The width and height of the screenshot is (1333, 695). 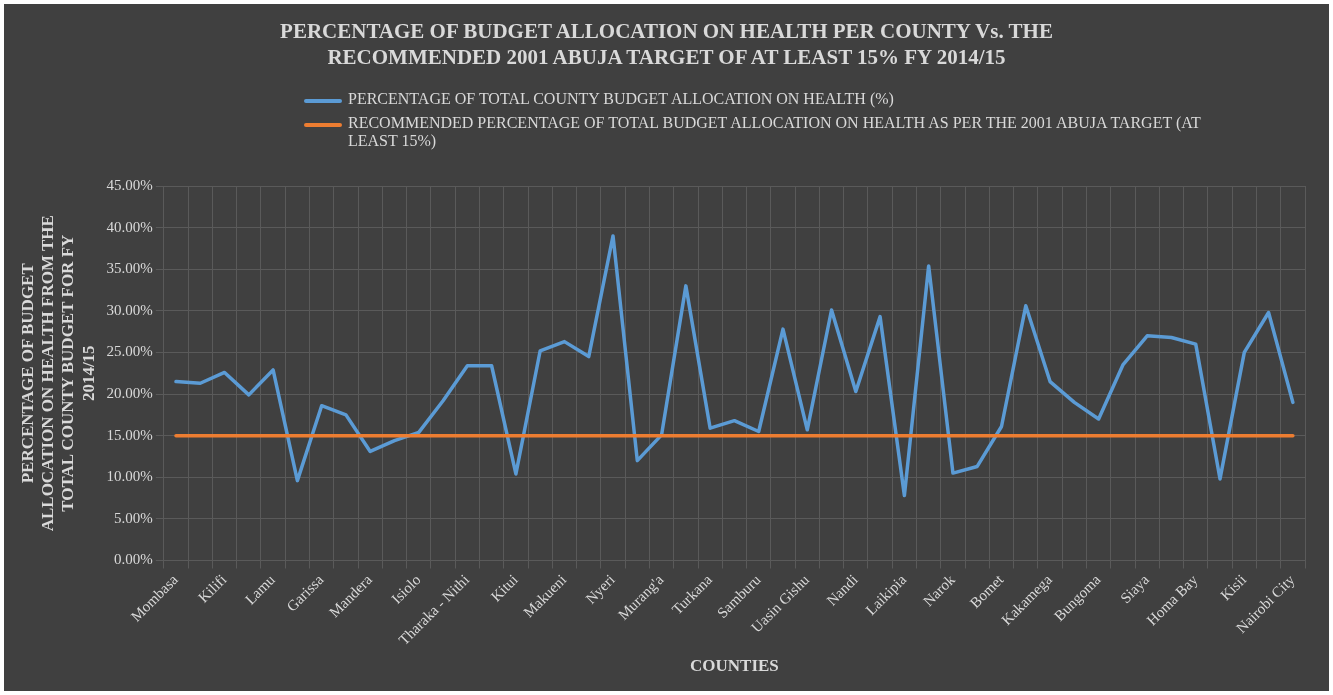 What do you see at coordinates (57, 373) in the screenshot?
I see `y-axis-title: PERCENTAGE OF BUDGET ALLOCATION ON HEALTH FROM THE TOTAL COUNTY BUDGET FOR FY 2014/15` at bounding box center [57, 373].